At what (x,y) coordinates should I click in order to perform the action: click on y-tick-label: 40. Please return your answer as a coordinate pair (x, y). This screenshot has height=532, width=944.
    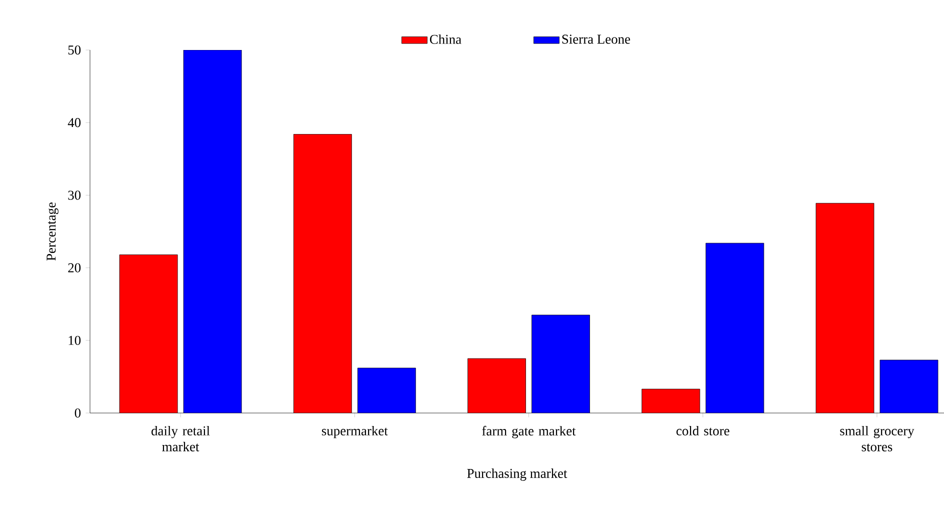
    Looking at the image, I should click on (74, 123).